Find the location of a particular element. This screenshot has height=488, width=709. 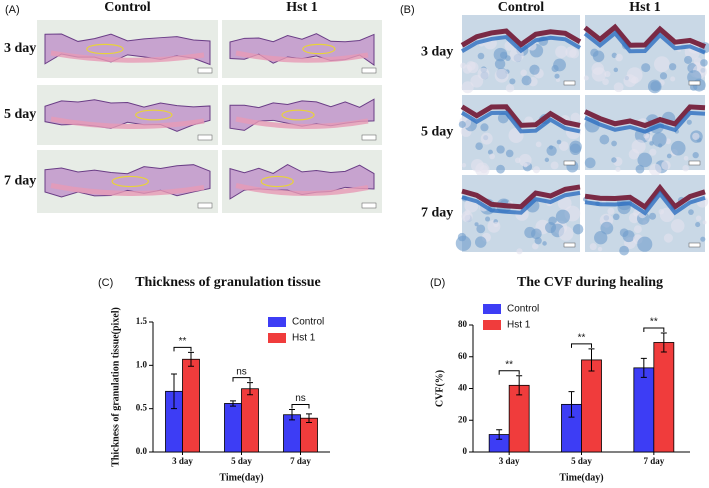

x-tick-label: 3 day is located at coordinates (182, 461).